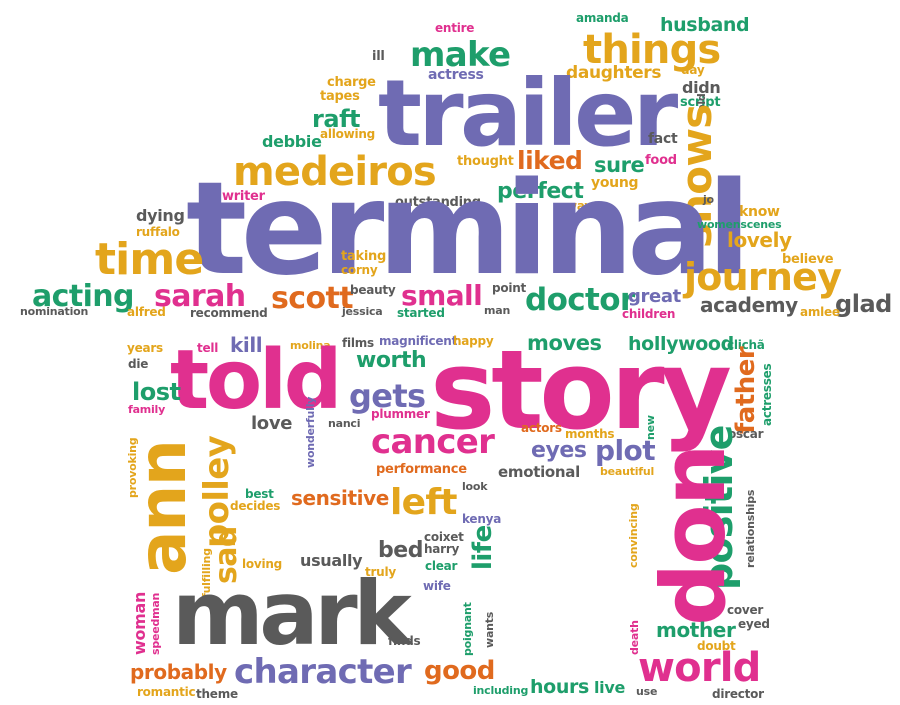 The height and width of the screenshot is (705, 900). What do you see at coordinates (438, 202) in the screenshot?
I see `word: outstanding` at bounding box center [438, 202].